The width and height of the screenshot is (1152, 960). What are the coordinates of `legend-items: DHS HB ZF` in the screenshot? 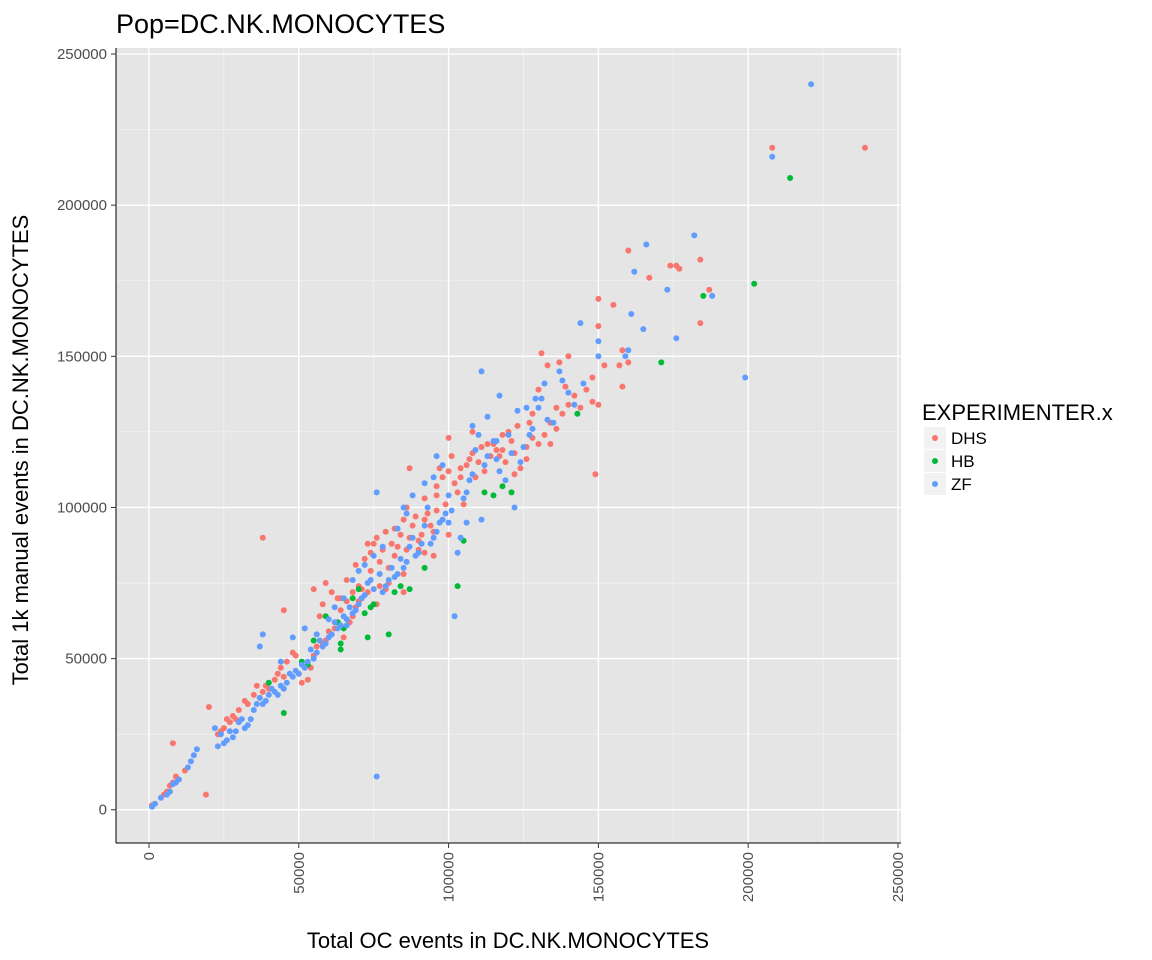 It's located at (955, 461).